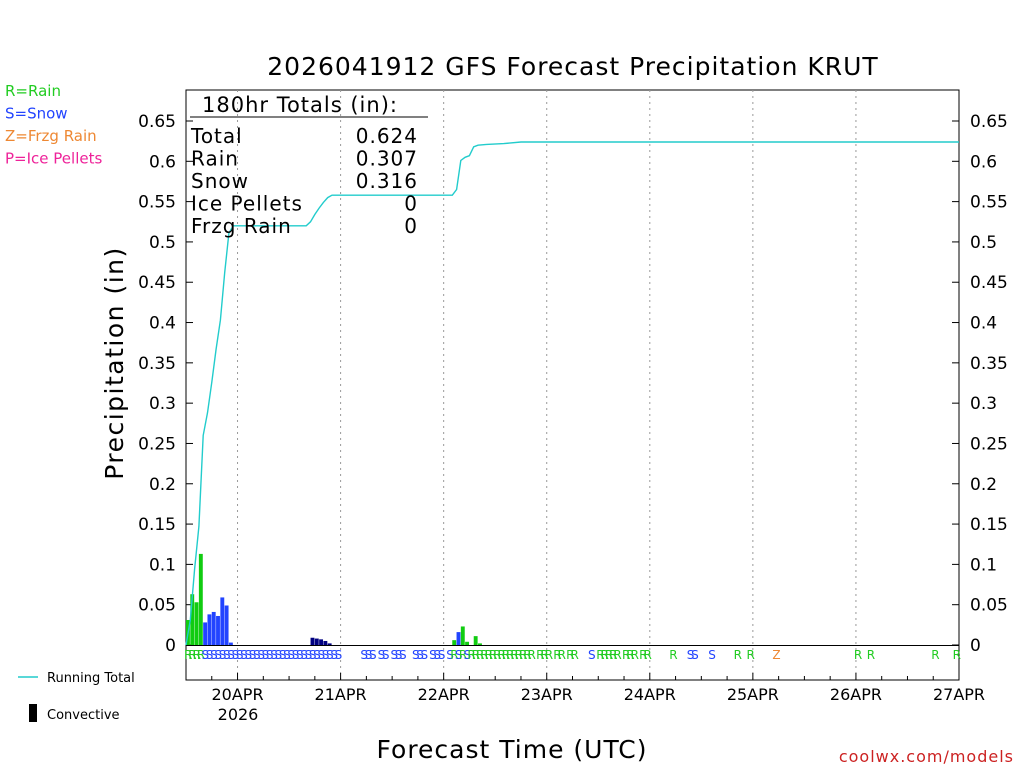  I want to click on x-tick-label: 25APR, so click(753, 694).